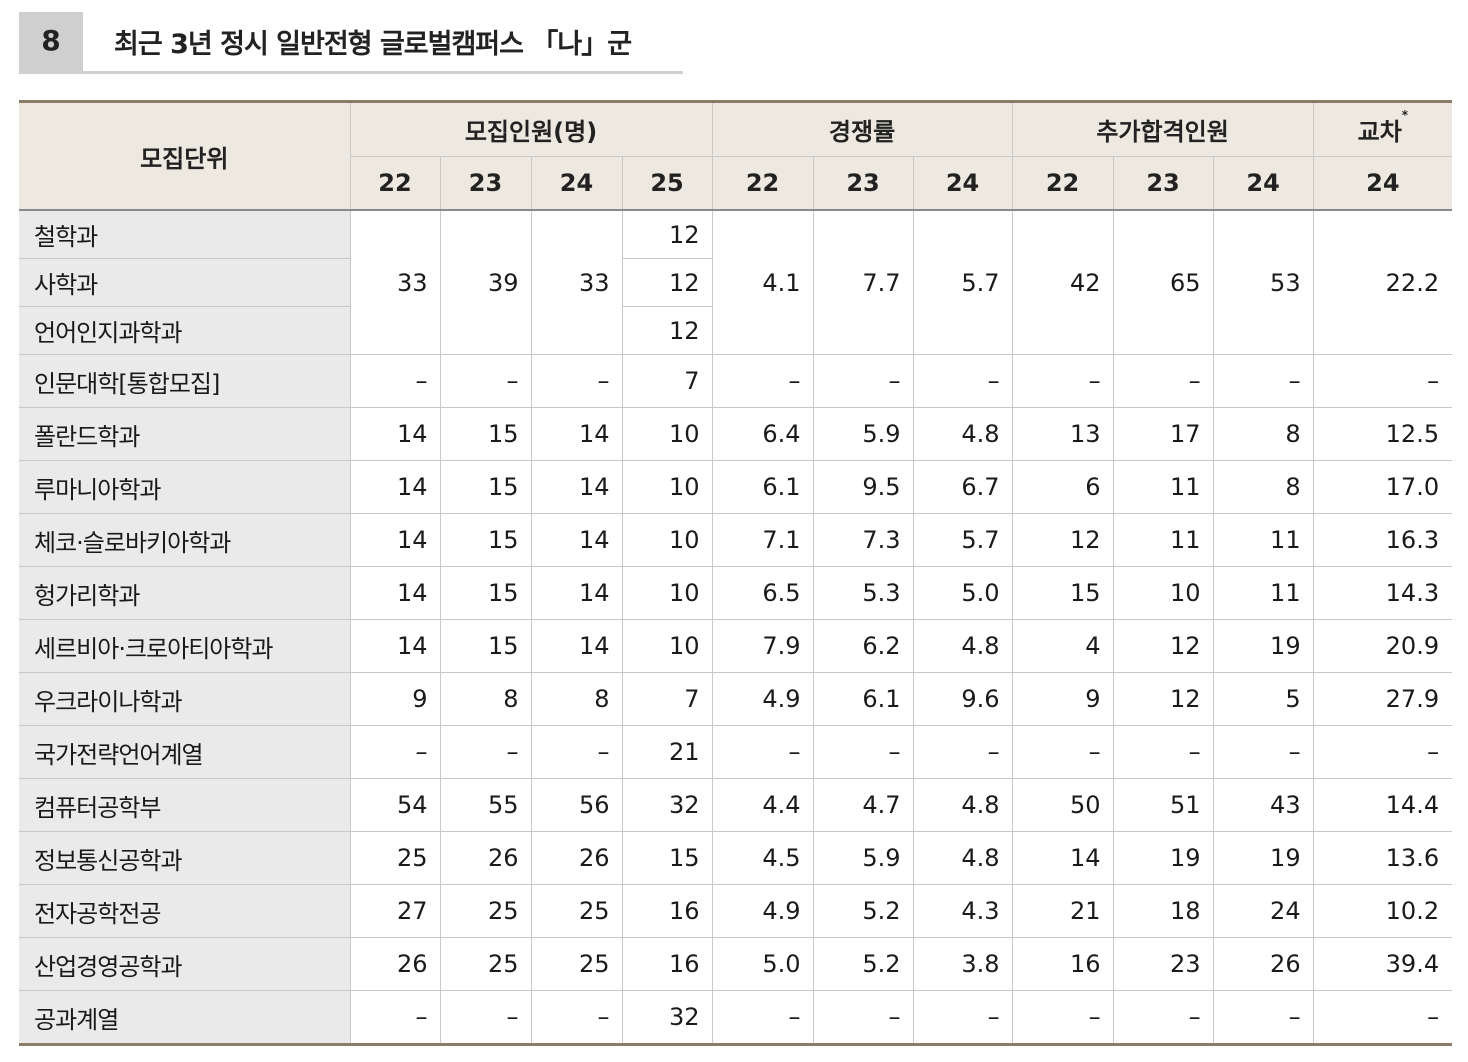 This screenshot has height=1062, width=1468. I want to click on year-header: 22, so click(395, 183).